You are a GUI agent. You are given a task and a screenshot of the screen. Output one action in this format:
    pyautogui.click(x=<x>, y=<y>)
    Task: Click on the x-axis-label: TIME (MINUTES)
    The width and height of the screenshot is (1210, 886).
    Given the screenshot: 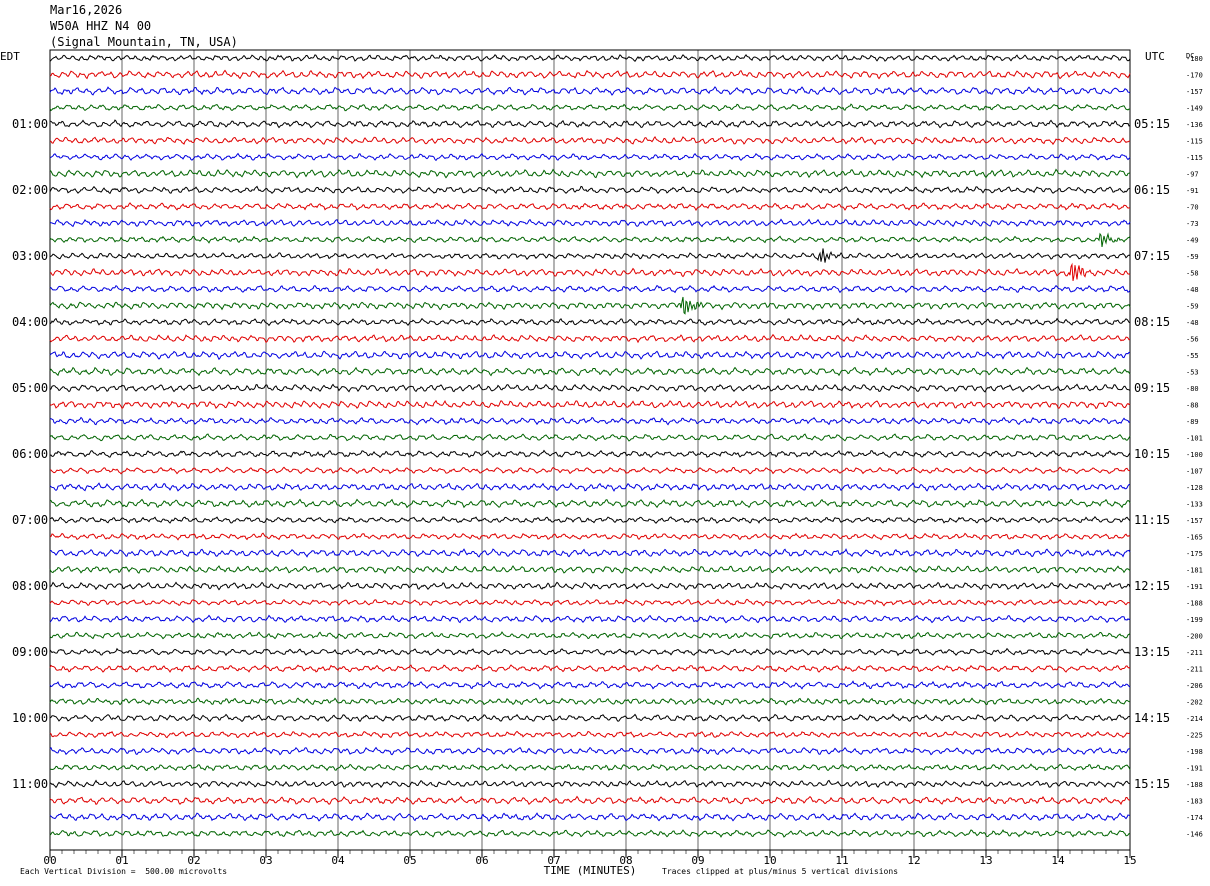 What is the action you would take?
    pyautogui.click(x=590, y=870)
    